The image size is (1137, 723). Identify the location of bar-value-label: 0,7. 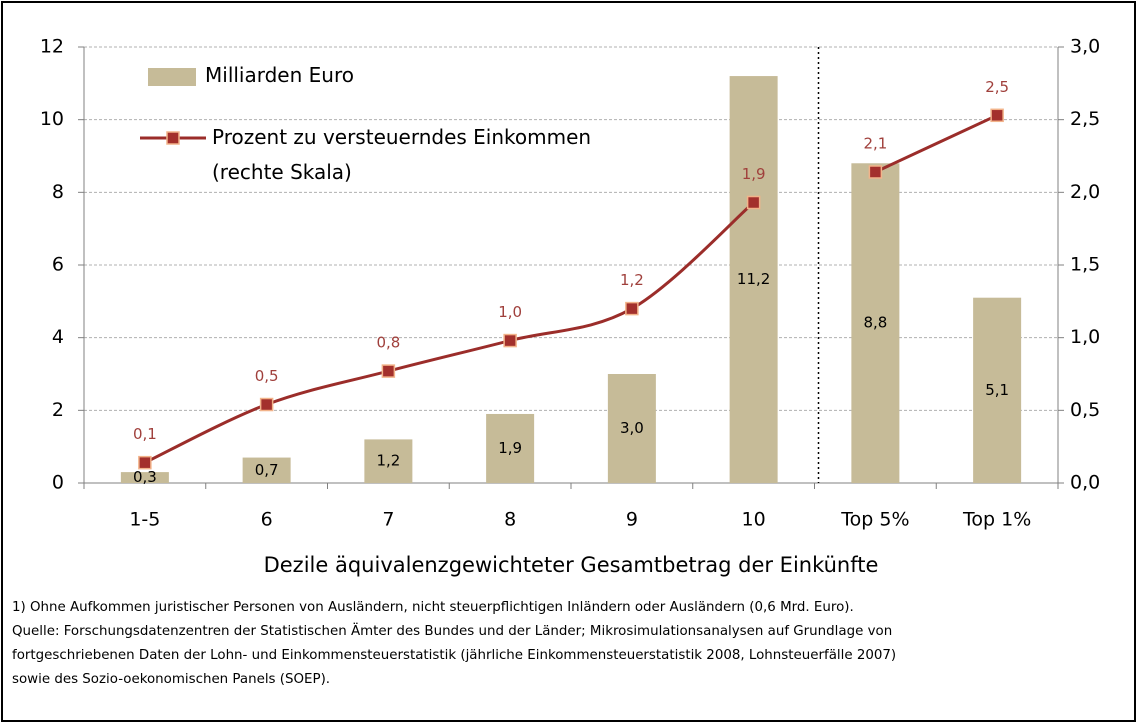
(267, 470).